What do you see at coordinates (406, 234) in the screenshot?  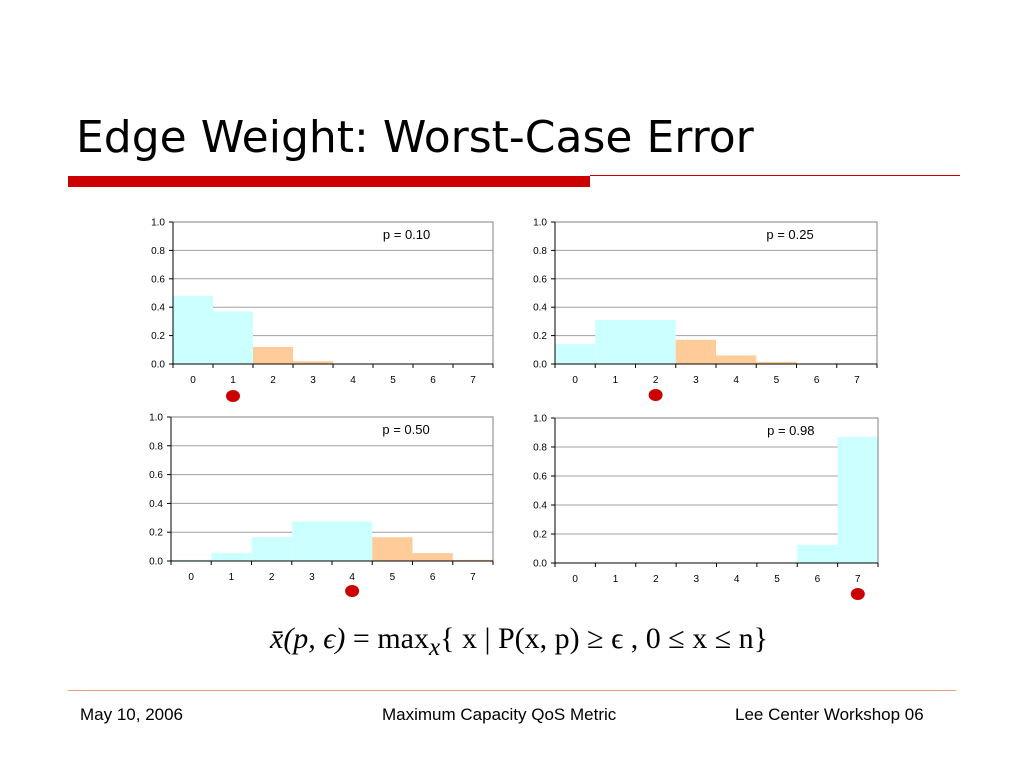 I see `chart-label: p = 0.10` at bounding box center [406, 234].